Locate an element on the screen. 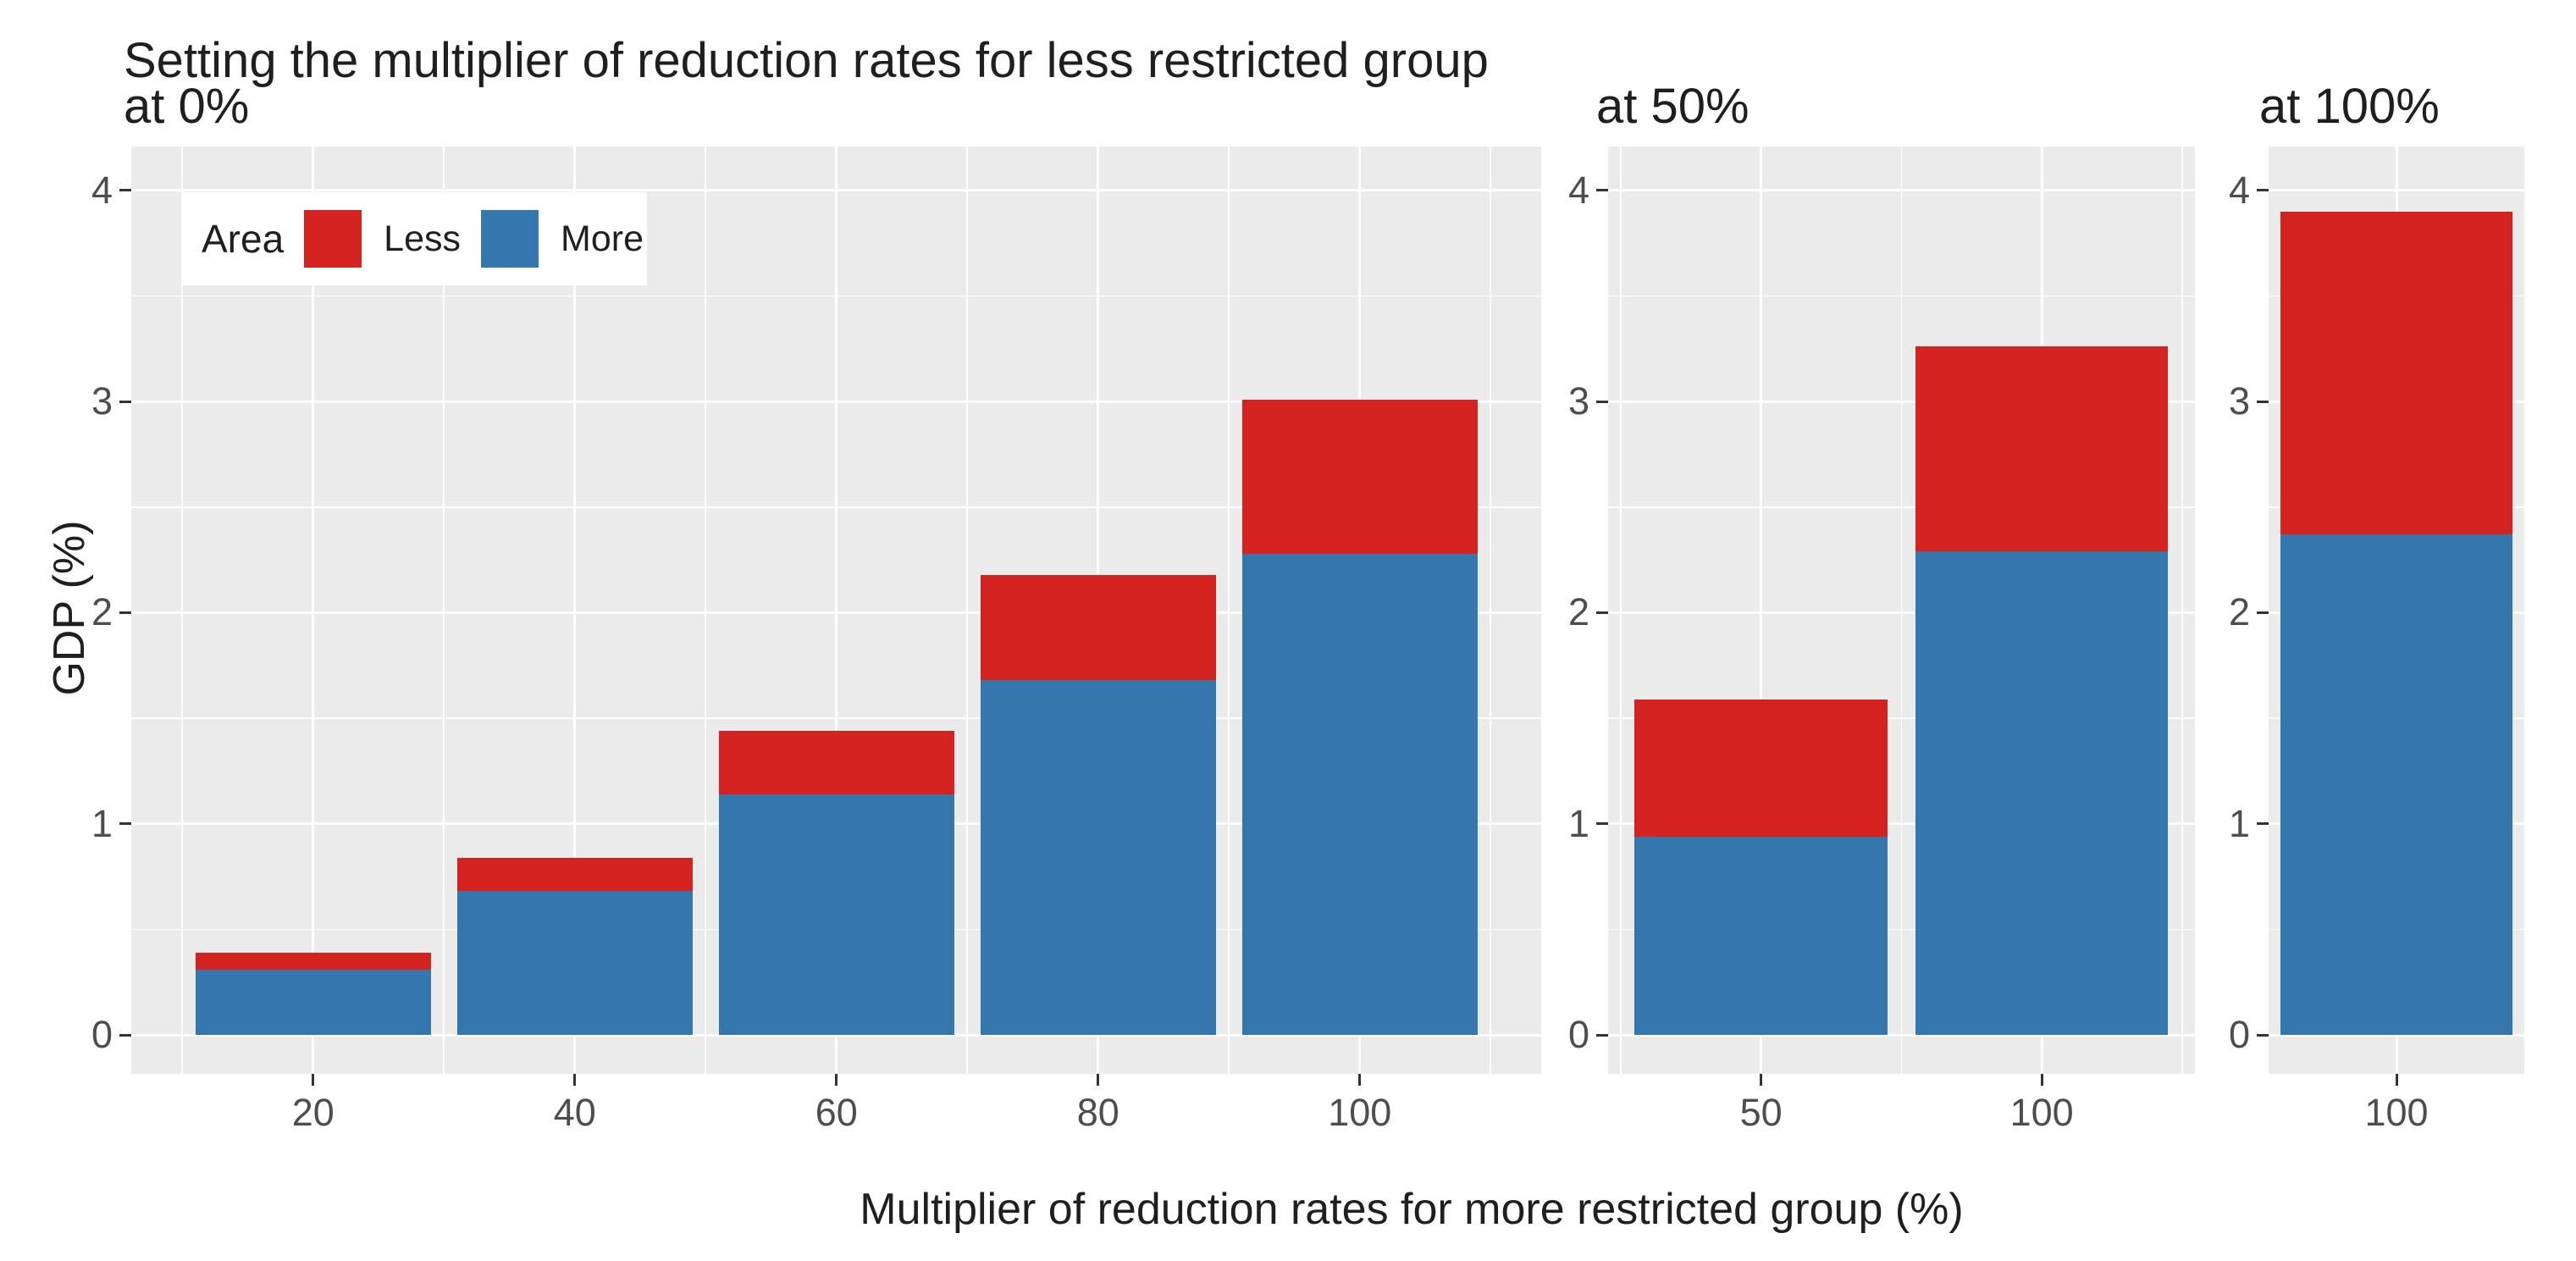 This screenshot has height=1261, width=2576. x-tick-label: 20 is located at coordinates (312, 1113).